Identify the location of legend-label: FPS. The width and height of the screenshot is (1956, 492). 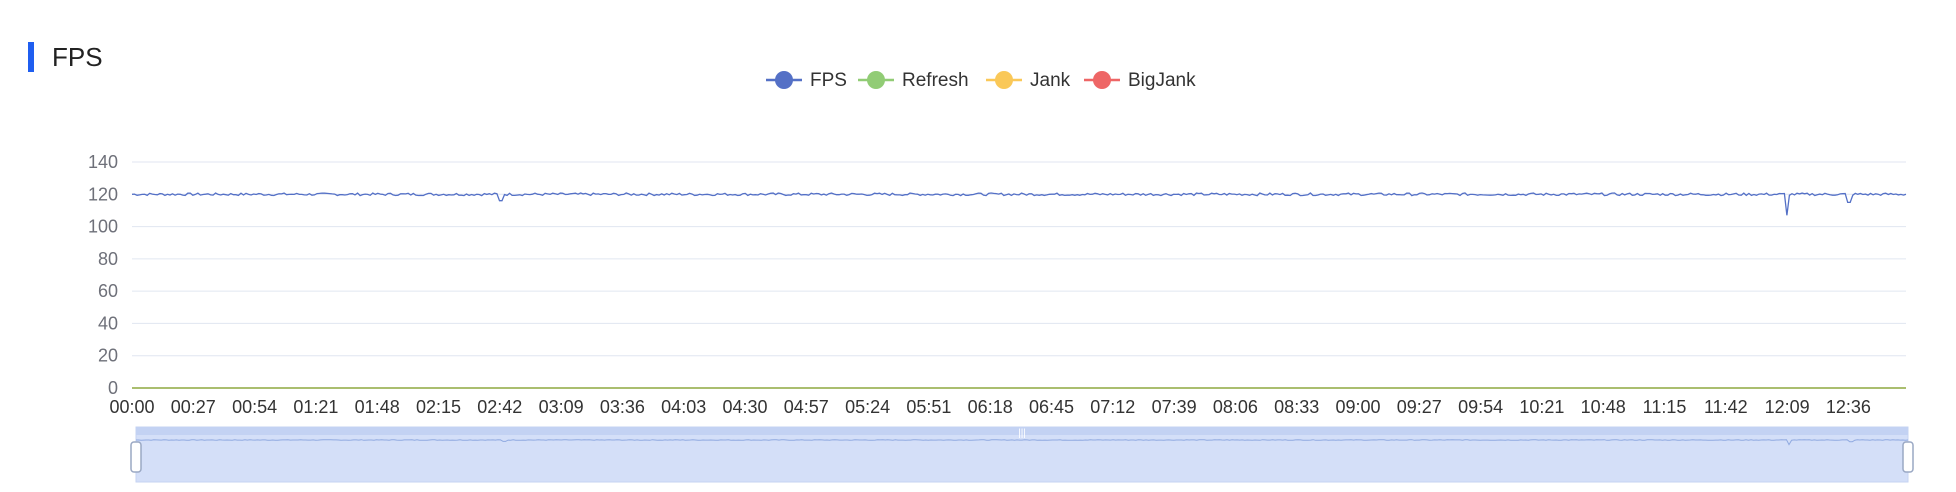
(828, 80).